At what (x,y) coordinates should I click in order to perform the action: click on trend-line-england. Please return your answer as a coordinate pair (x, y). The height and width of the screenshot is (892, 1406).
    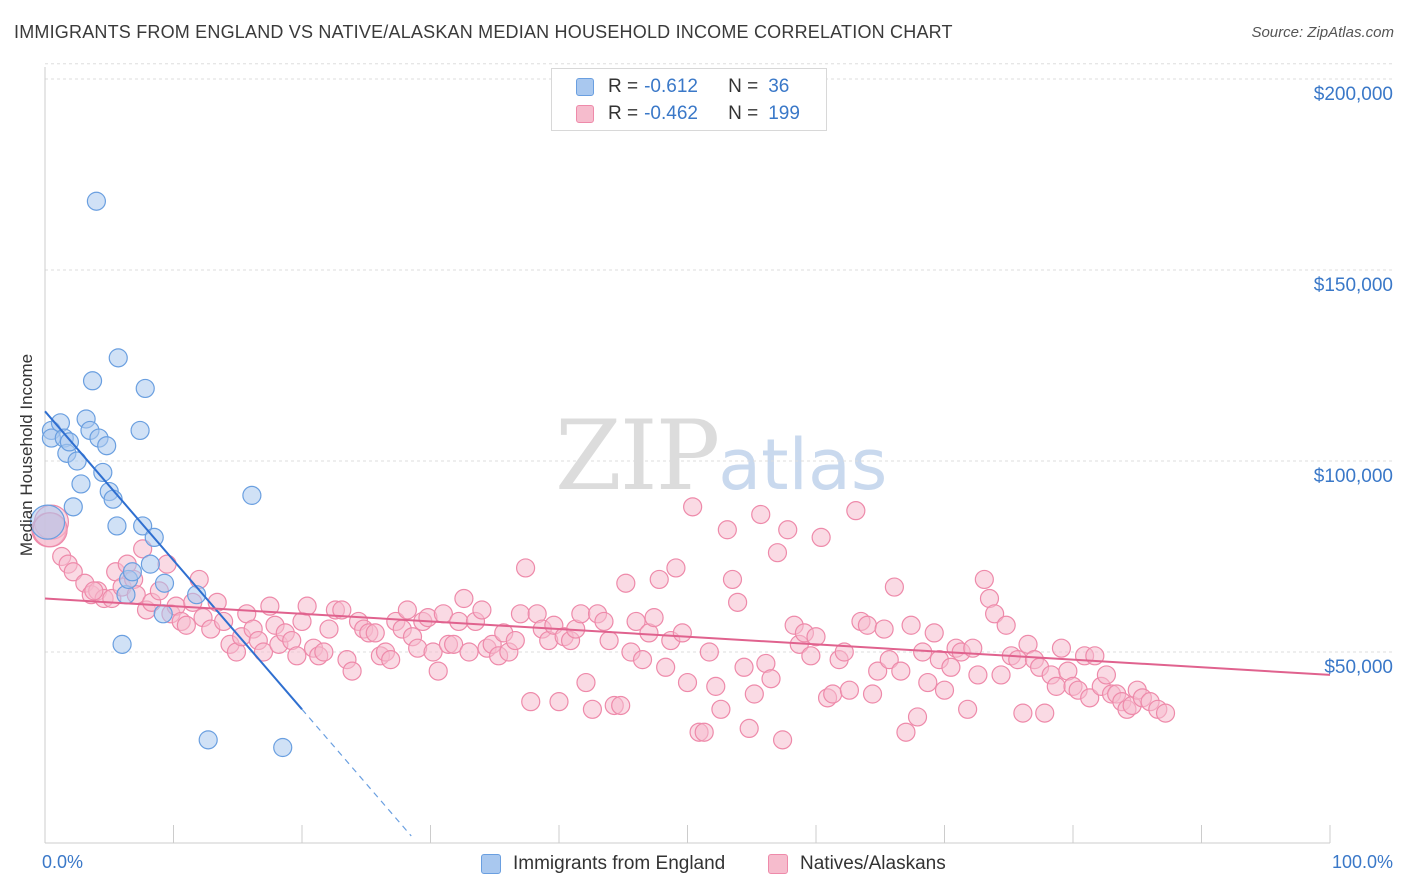
    Looking at the image, I should click on (173, 560).